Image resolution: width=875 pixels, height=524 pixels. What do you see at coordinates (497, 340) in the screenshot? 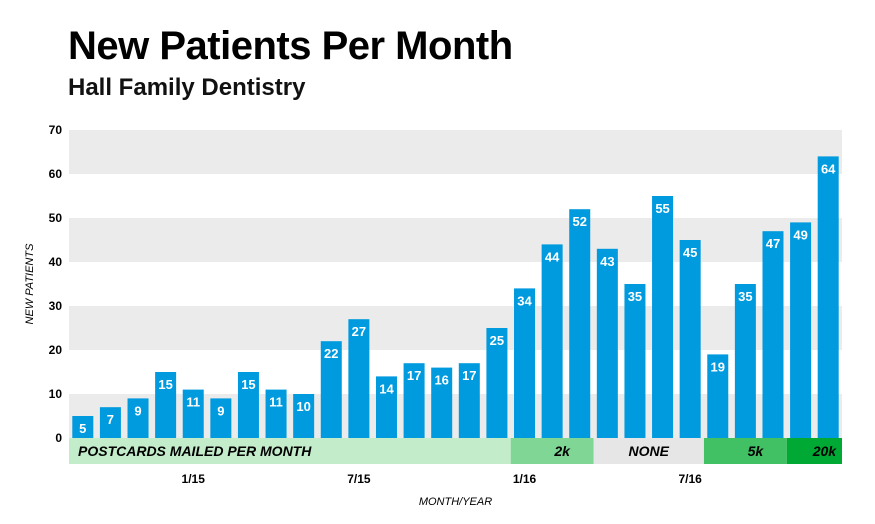
I see `bar-value-label: 25` at bounding box center [497, 340].